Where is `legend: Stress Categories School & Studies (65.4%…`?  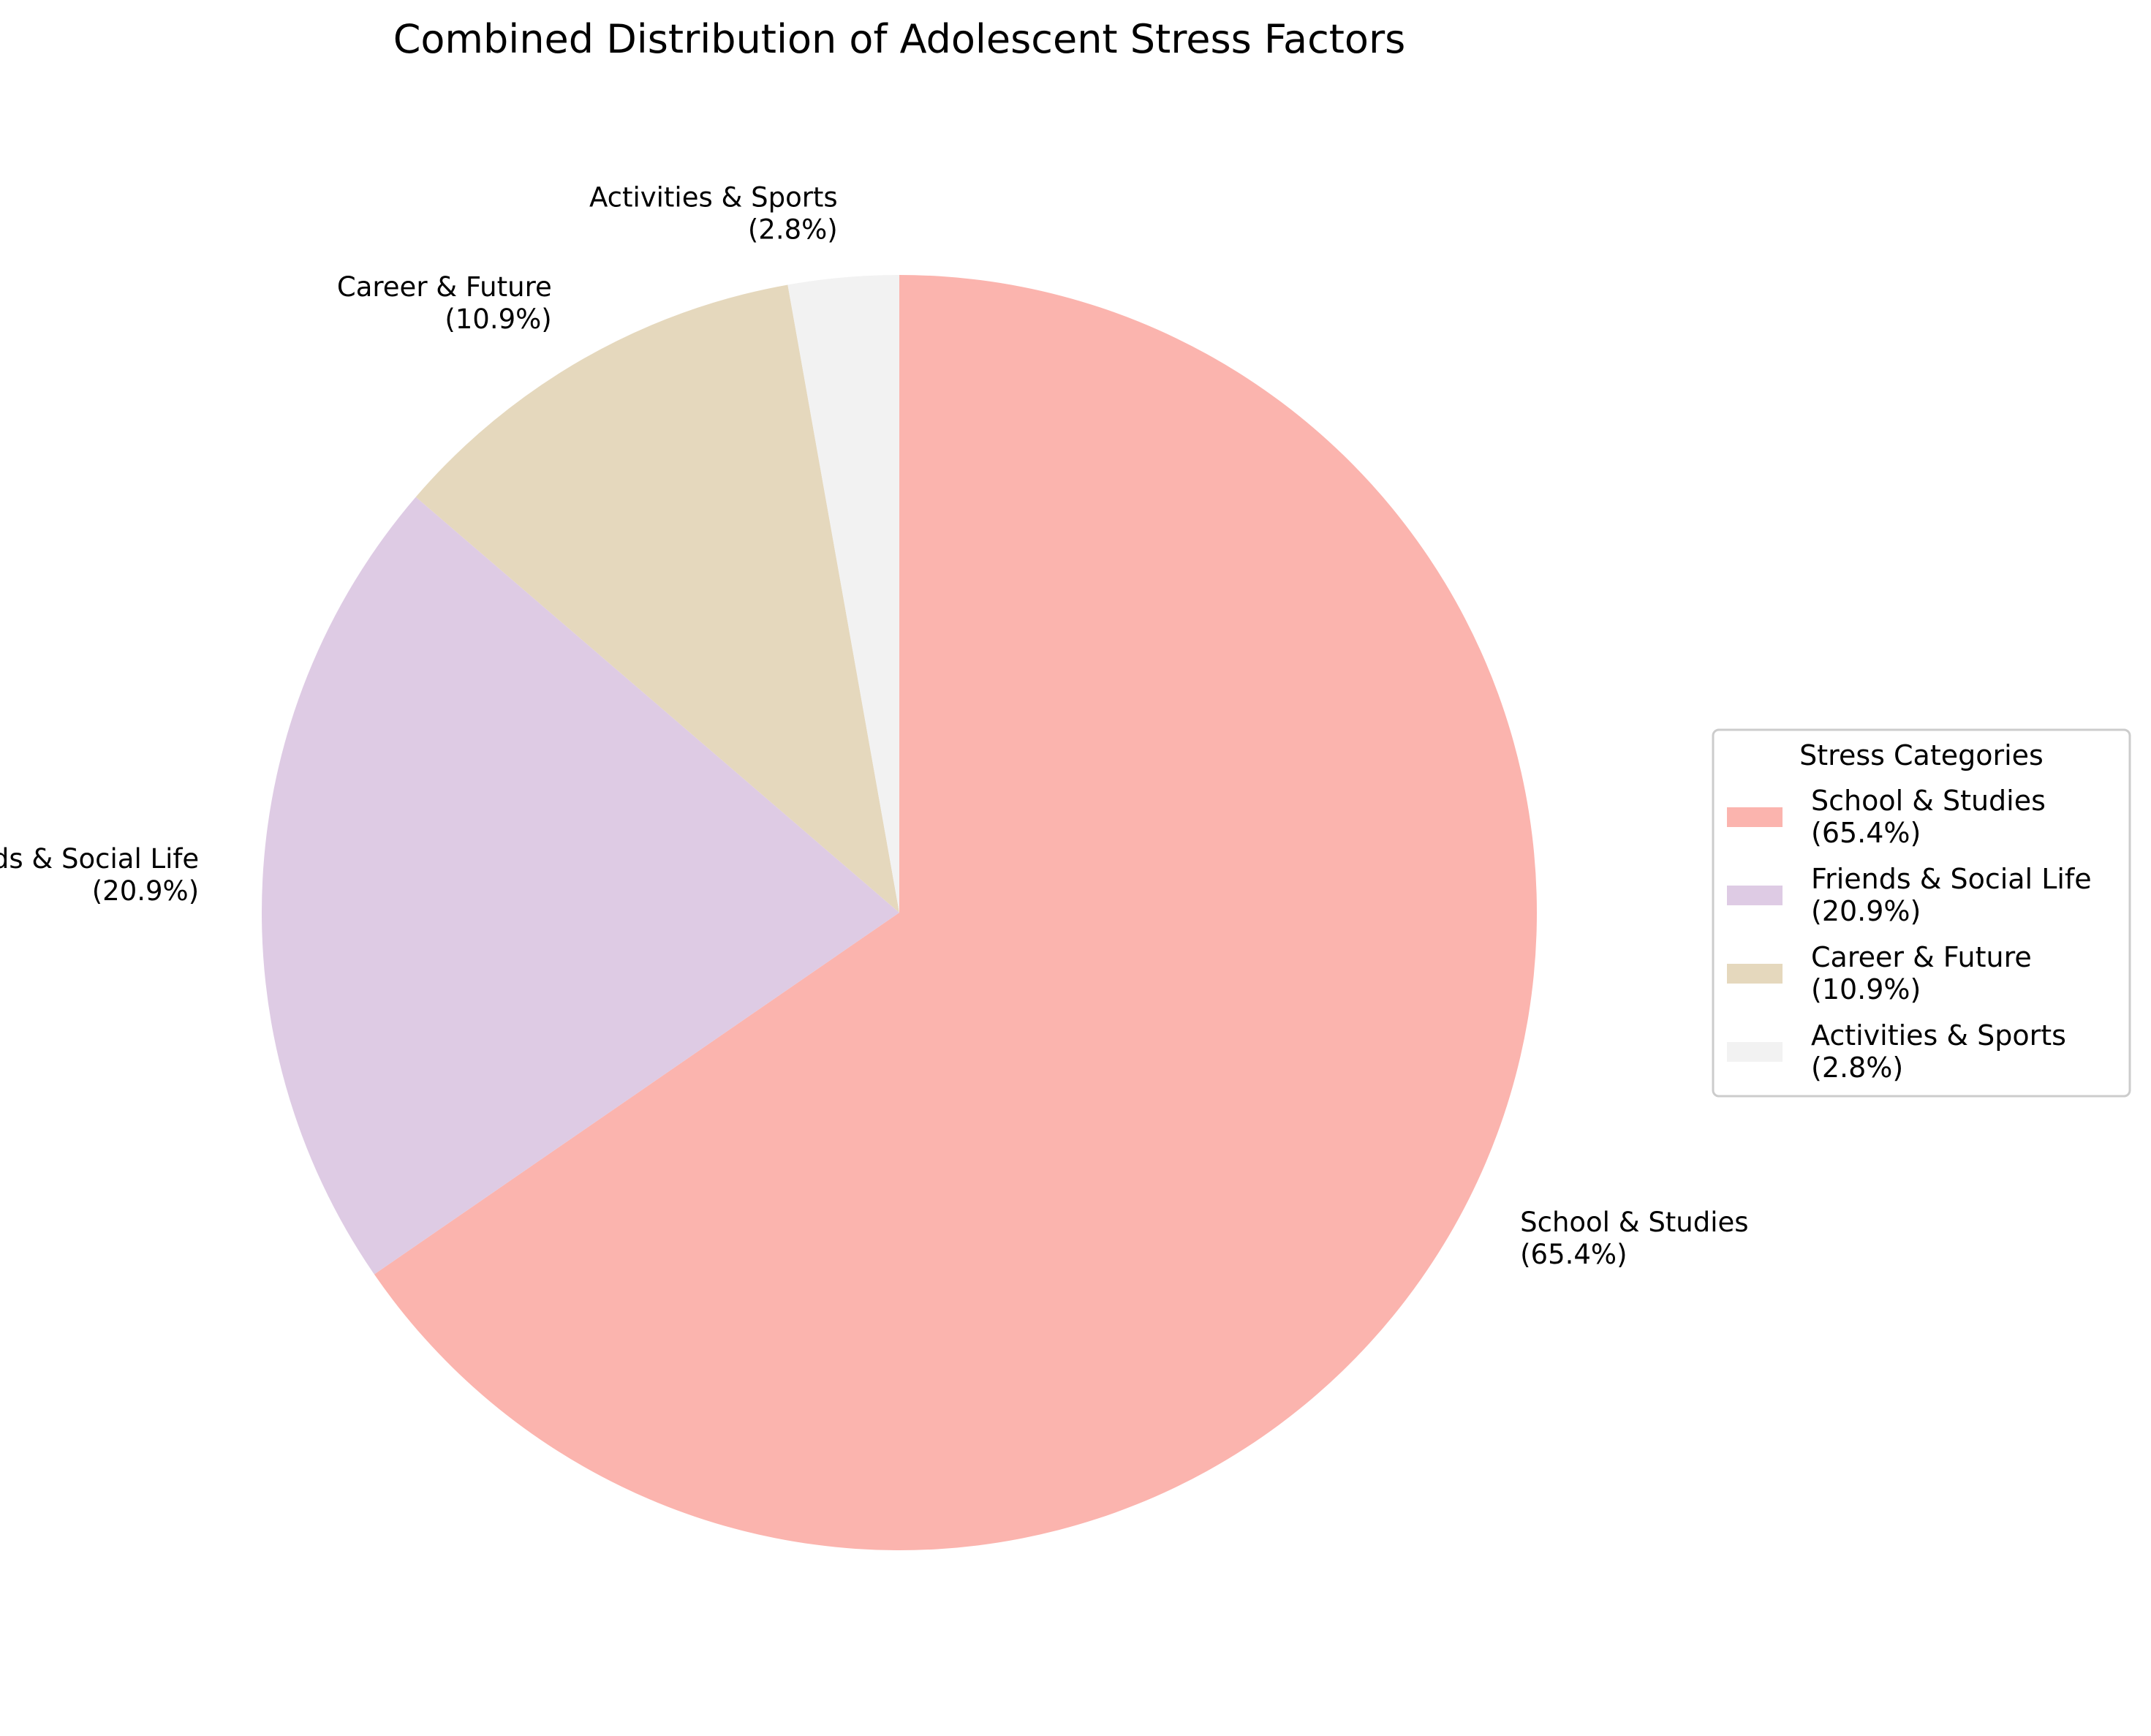
legend: Stress Categories School & Studies (65.4%… is located at coordinates (1921, 913).